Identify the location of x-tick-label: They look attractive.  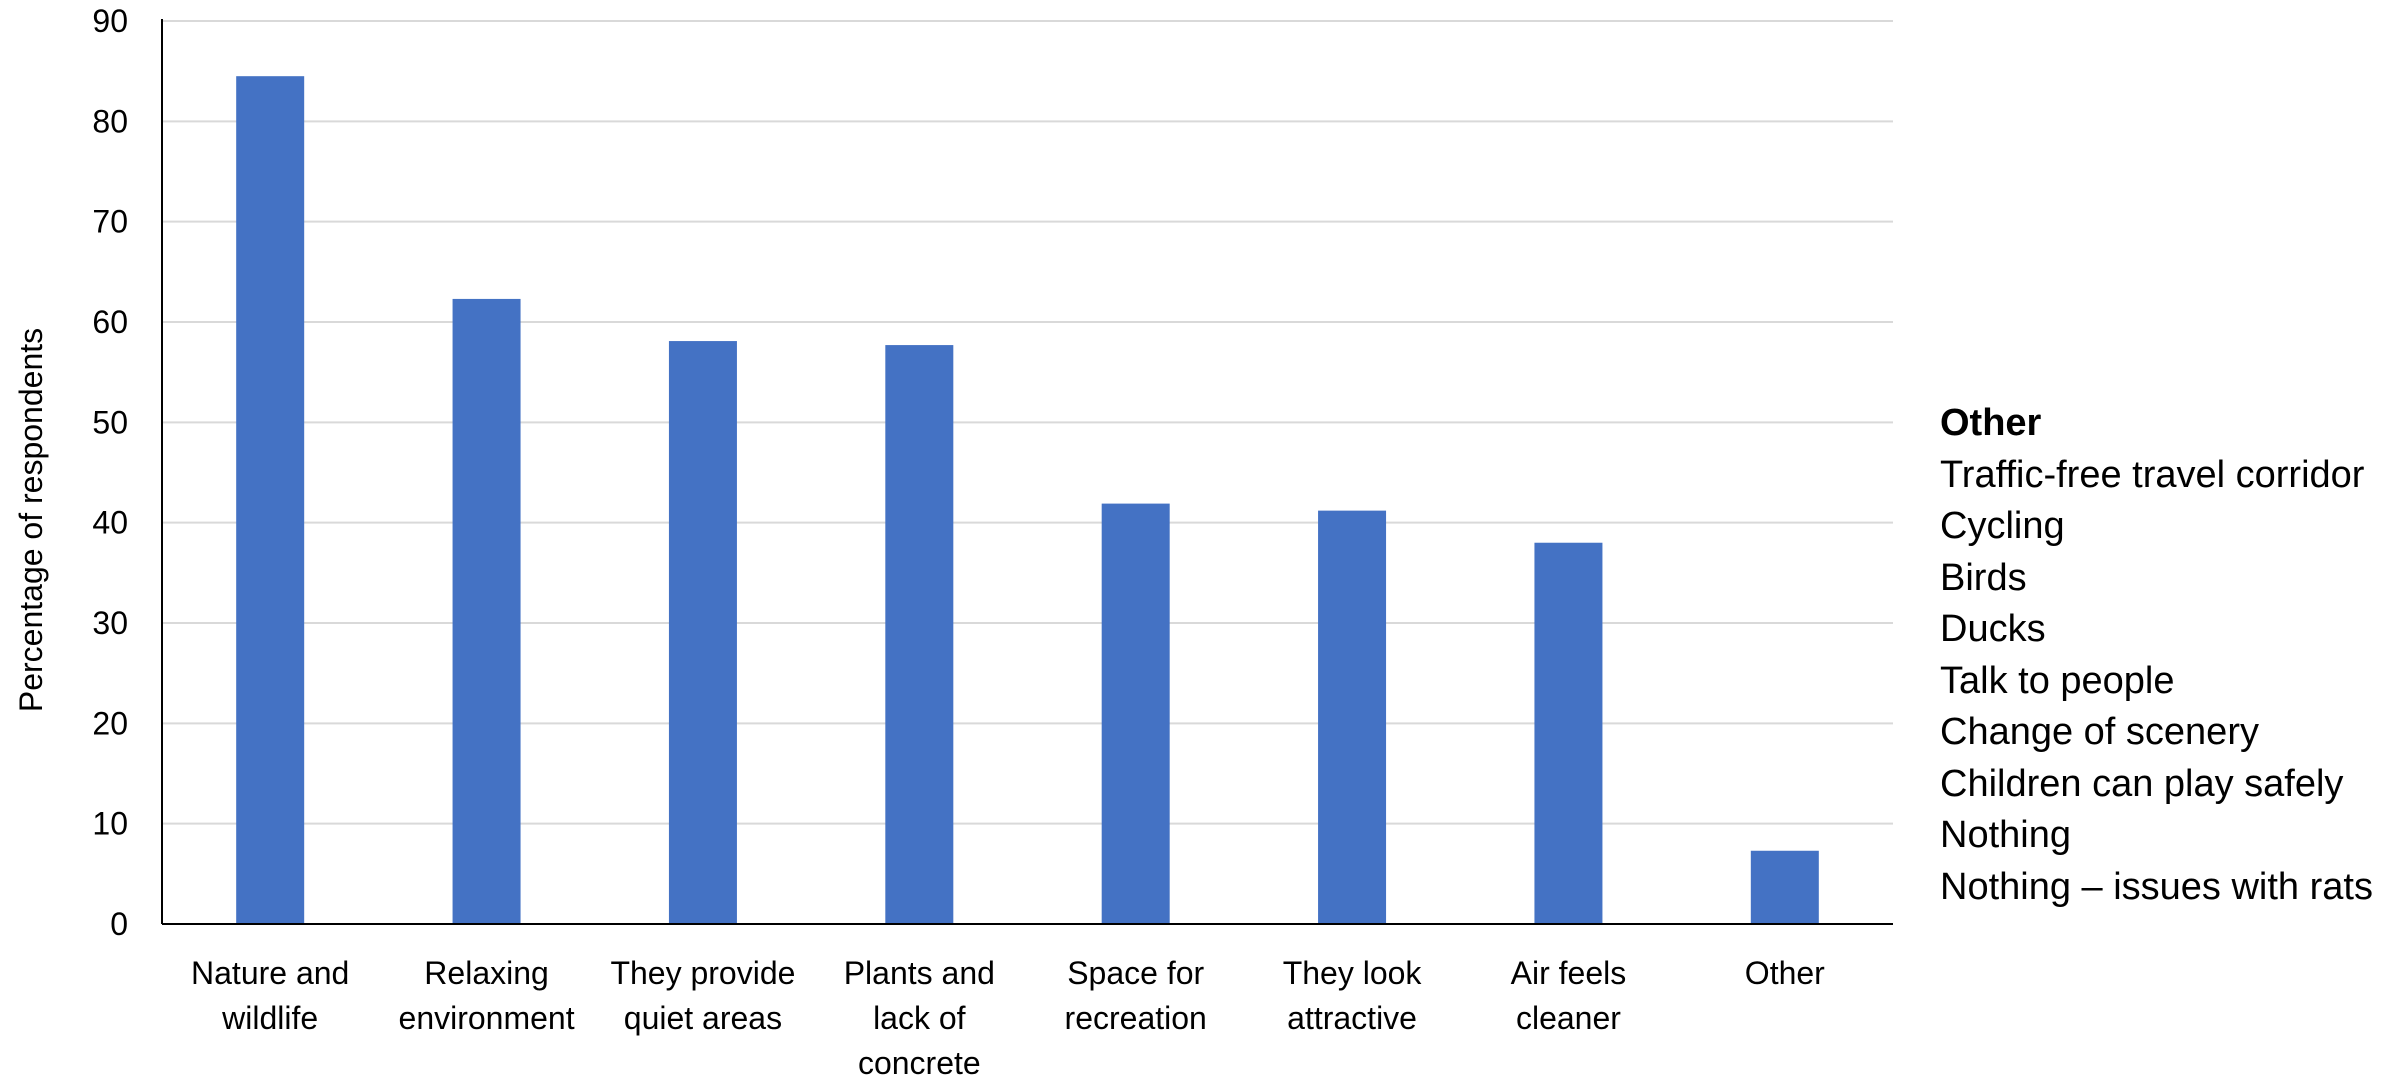
(1353, 995).